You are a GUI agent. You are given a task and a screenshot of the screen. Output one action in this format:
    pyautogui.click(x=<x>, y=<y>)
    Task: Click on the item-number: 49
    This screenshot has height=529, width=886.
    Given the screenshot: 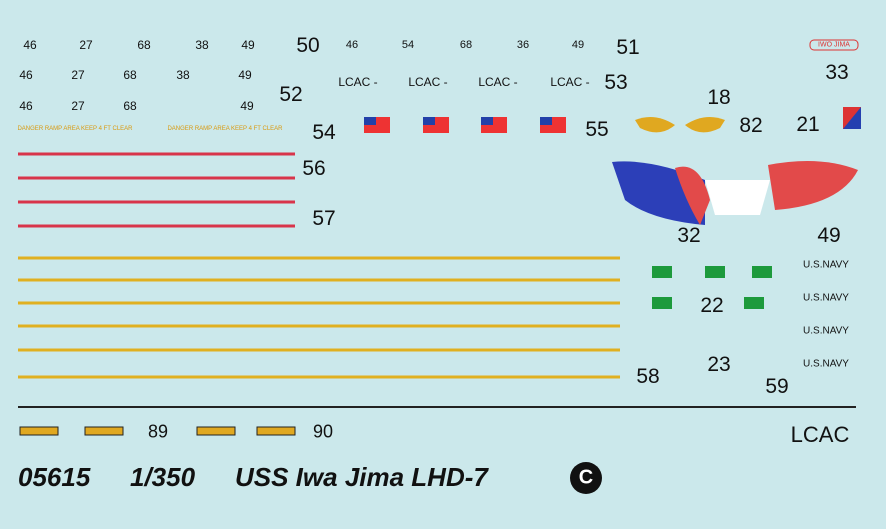 What is the action you would take?
    pyautogui.click(x=829, y=235)
    